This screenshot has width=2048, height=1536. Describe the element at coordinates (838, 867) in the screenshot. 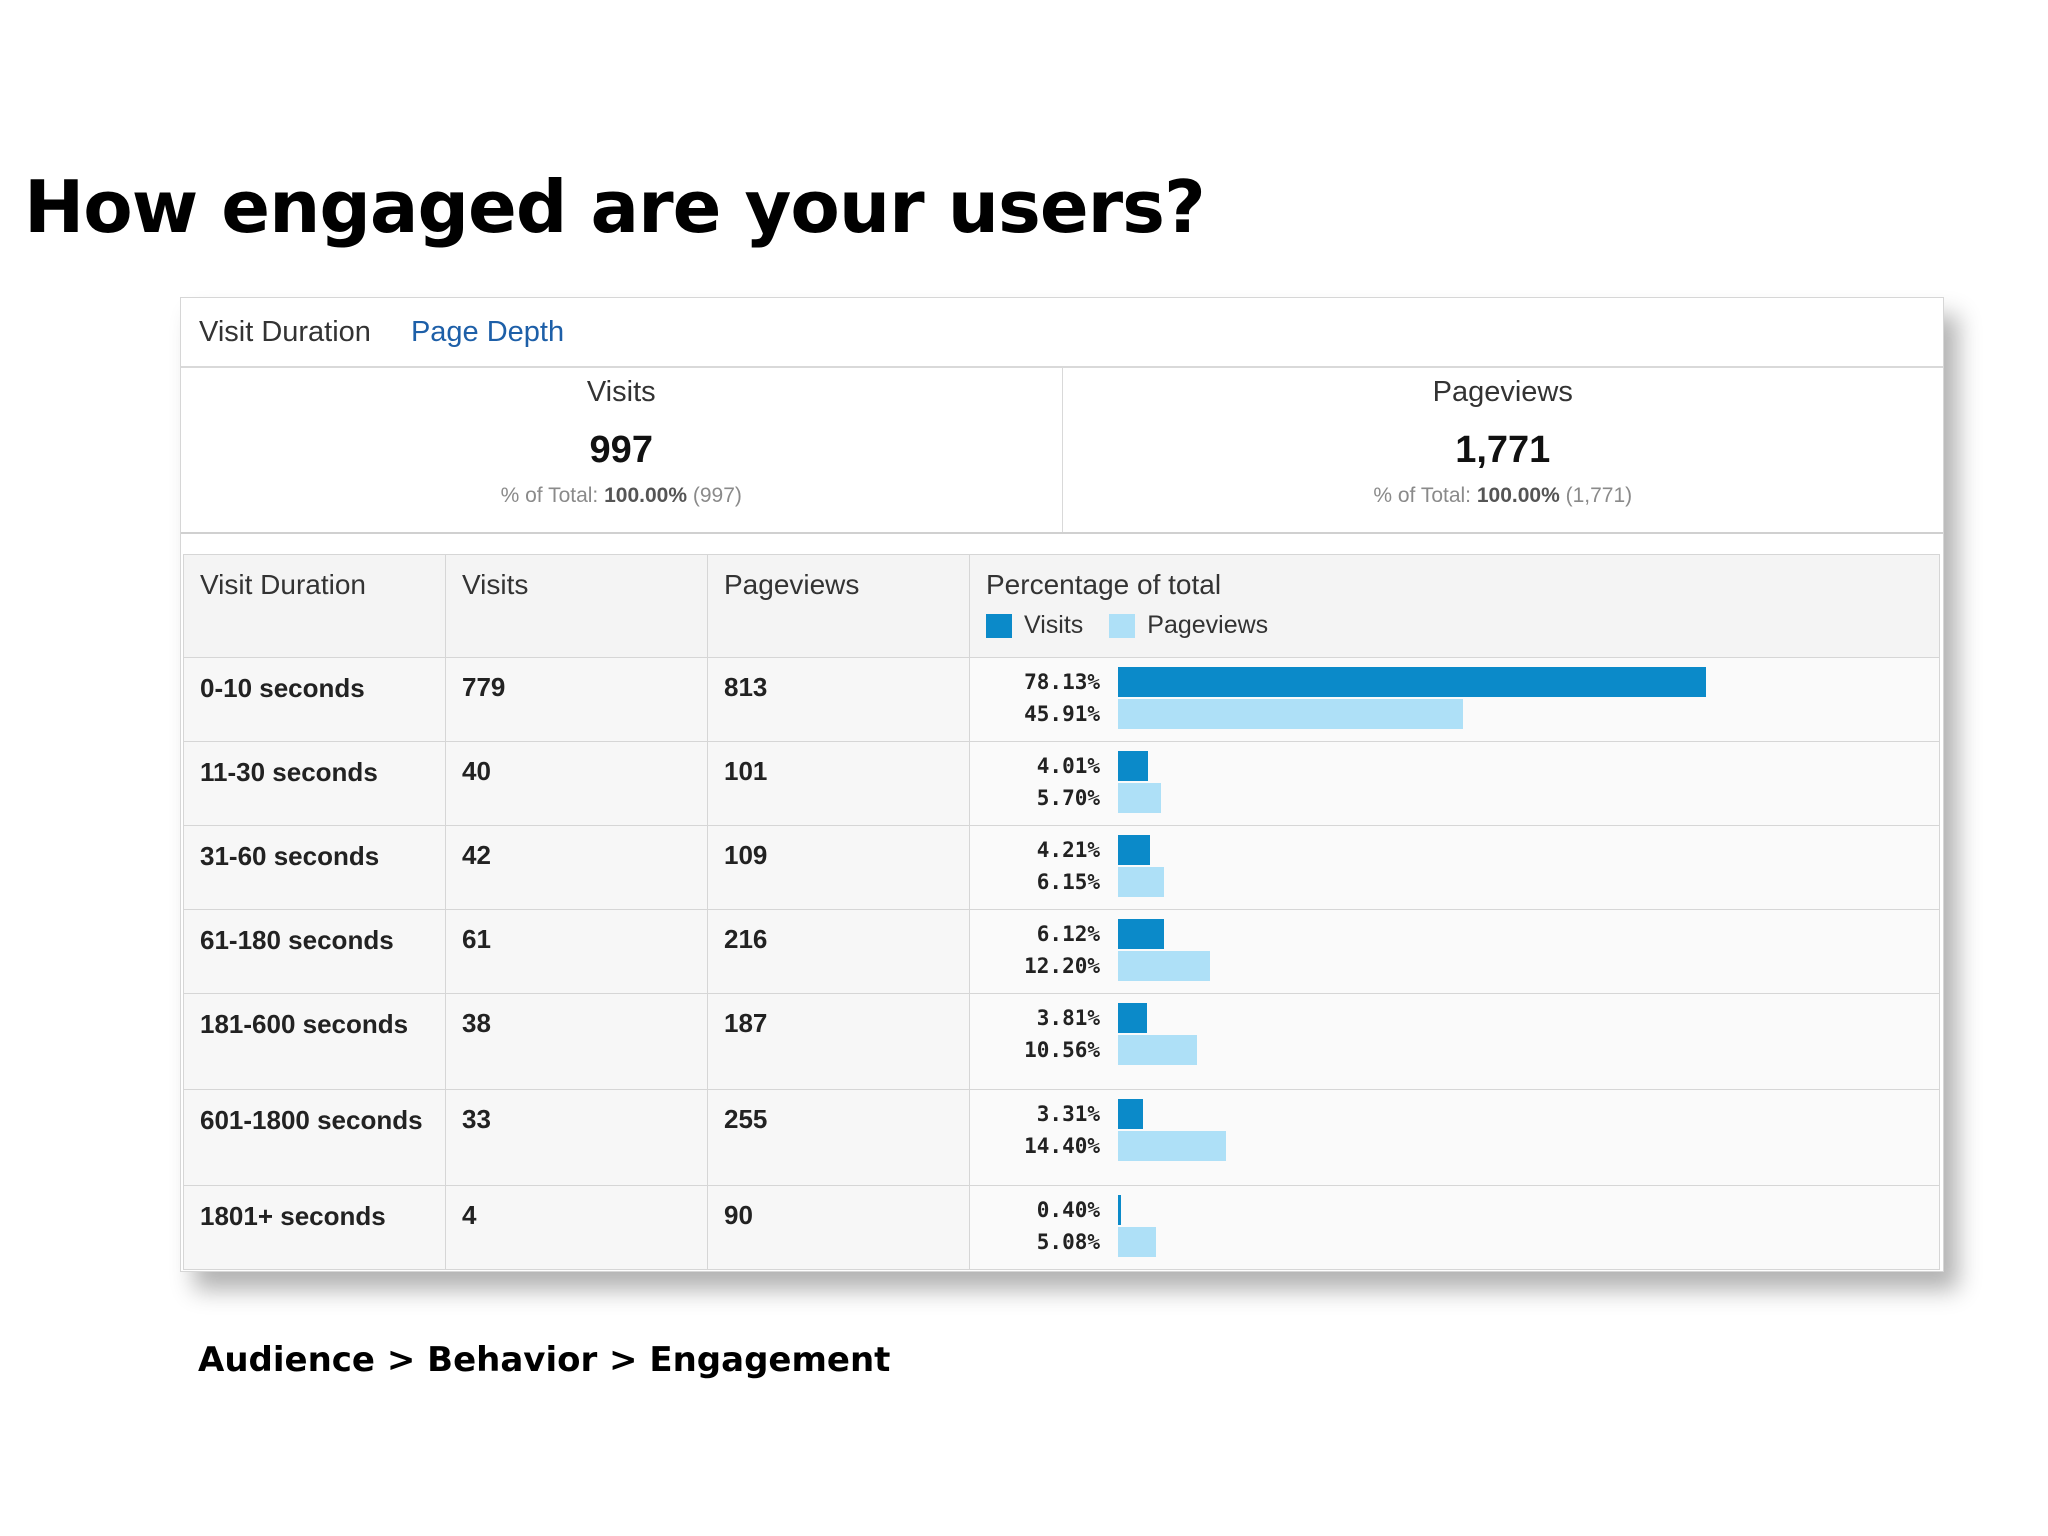

I see `cell-pageviews: 109` at that location.